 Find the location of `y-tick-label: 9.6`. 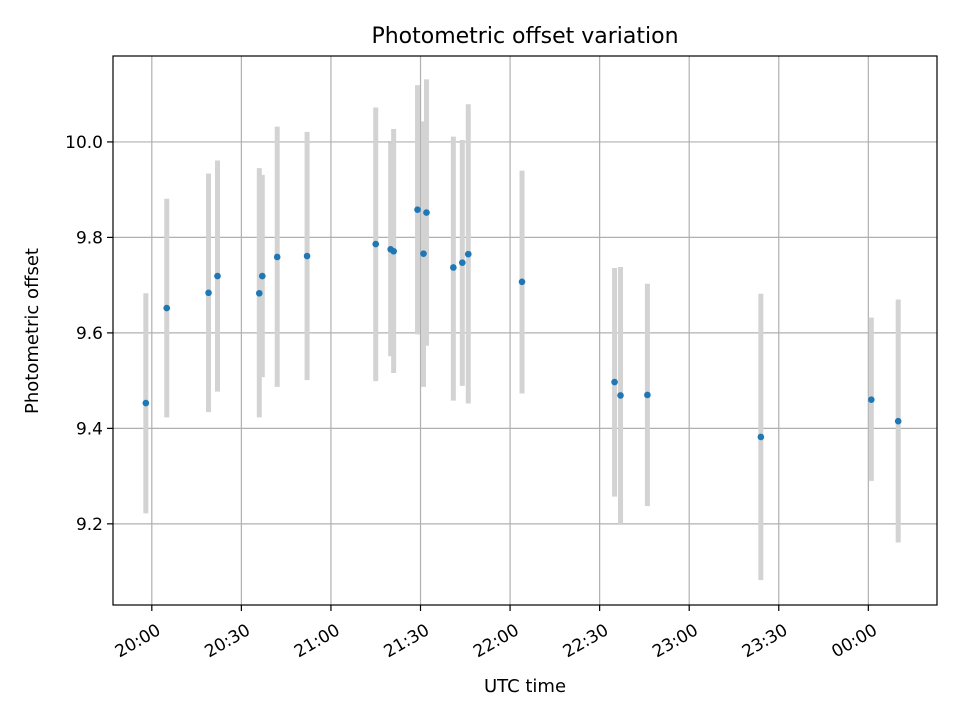

y-tick-label: 9.6 is located at coordinates (89, 334).